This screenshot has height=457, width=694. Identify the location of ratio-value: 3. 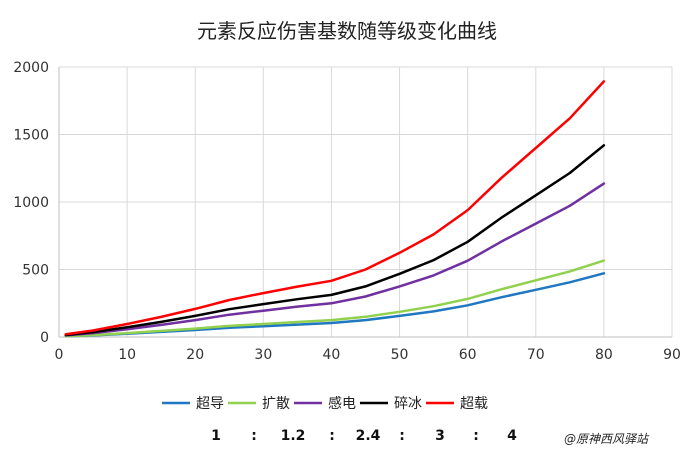
(440, 436).